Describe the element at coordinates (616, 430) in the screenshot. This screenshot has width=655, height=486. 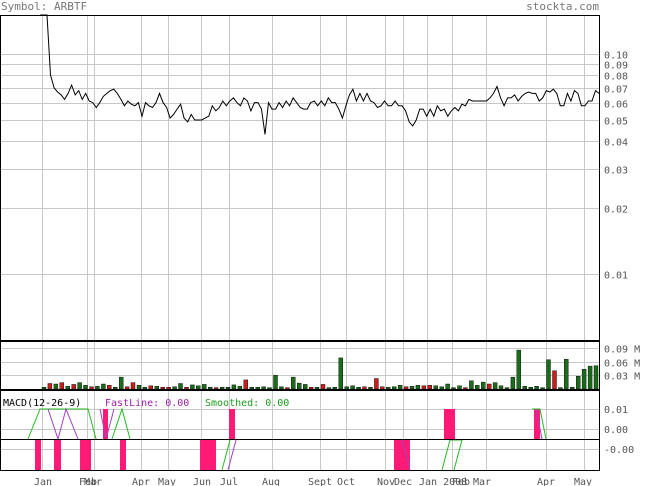
I see `macd-tick-label: 0.00` at that location.